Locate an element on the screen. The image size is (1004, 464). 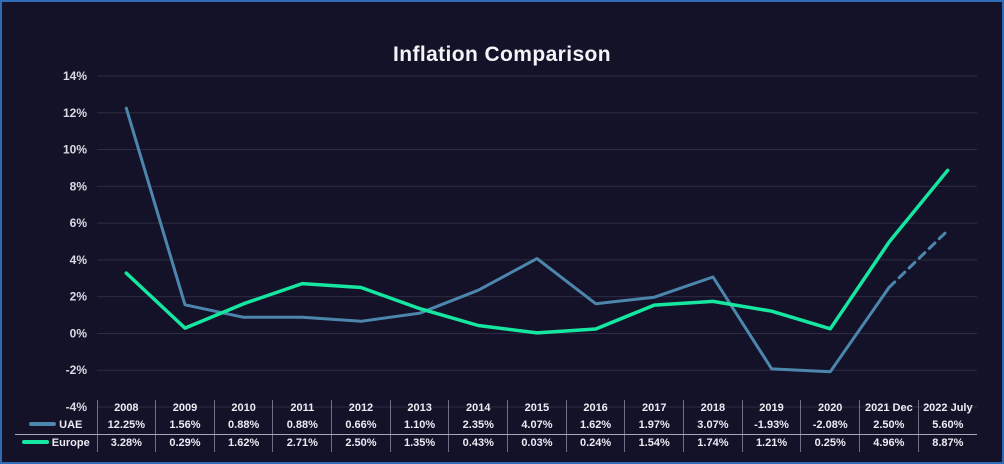
value-cell: 4.96% is located at coordinates (889, 443).